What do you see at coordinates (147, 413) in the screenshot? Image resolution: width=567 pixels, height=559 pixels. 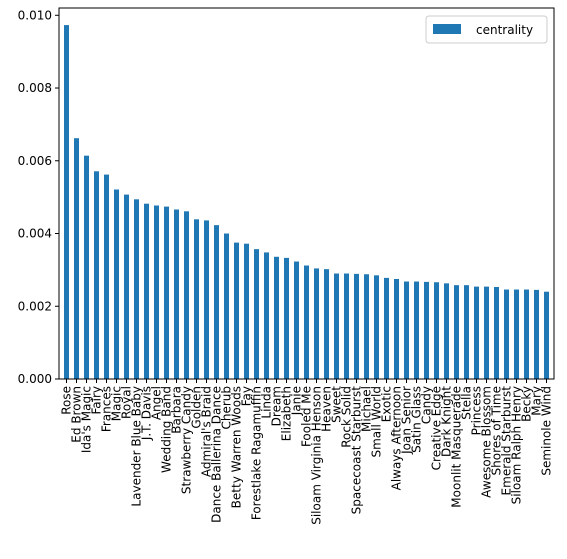 I see `x-tick-label: J.T. Davis` at bounding box center [147, 413].